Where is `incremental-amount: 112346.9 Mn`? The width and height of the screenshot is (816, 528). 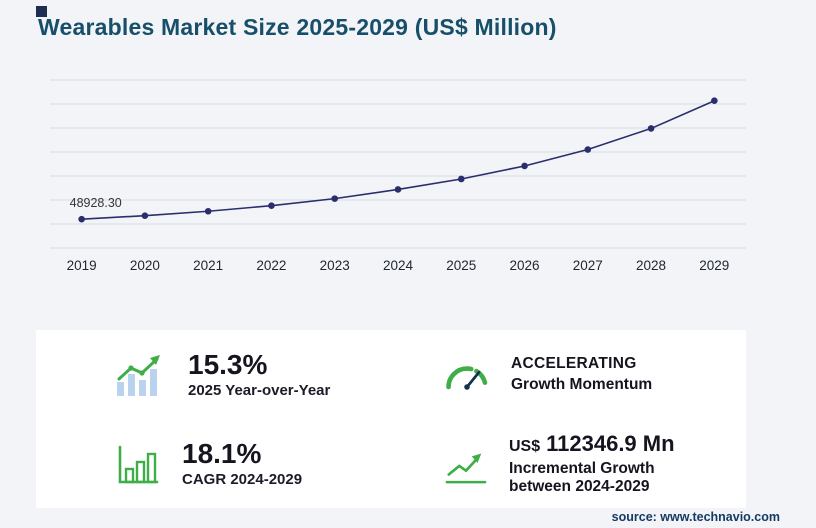
incremental-amount: 112346.9 Mn is located at coordinates (610, 443).